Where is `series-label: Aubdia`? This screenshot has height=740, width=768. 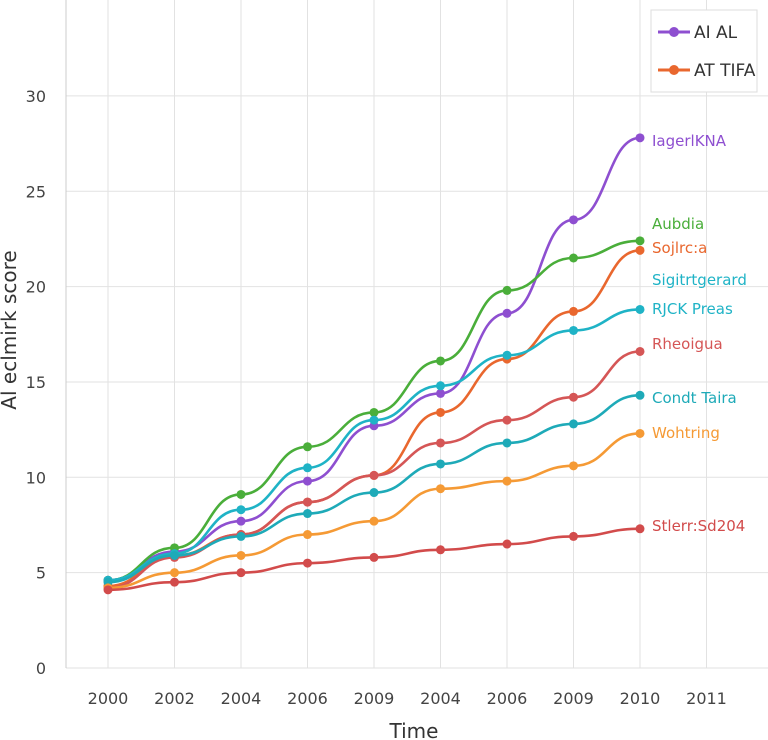 series-label: Aubdia is located at coordinates (678, 224).